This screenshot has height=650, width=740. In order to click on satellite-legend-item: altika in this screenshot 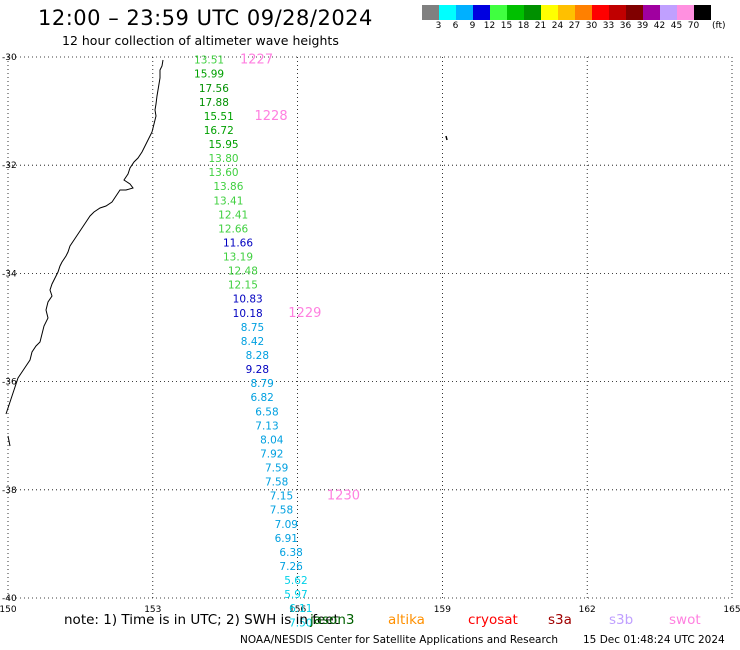, I will do `click(406, 620)`.